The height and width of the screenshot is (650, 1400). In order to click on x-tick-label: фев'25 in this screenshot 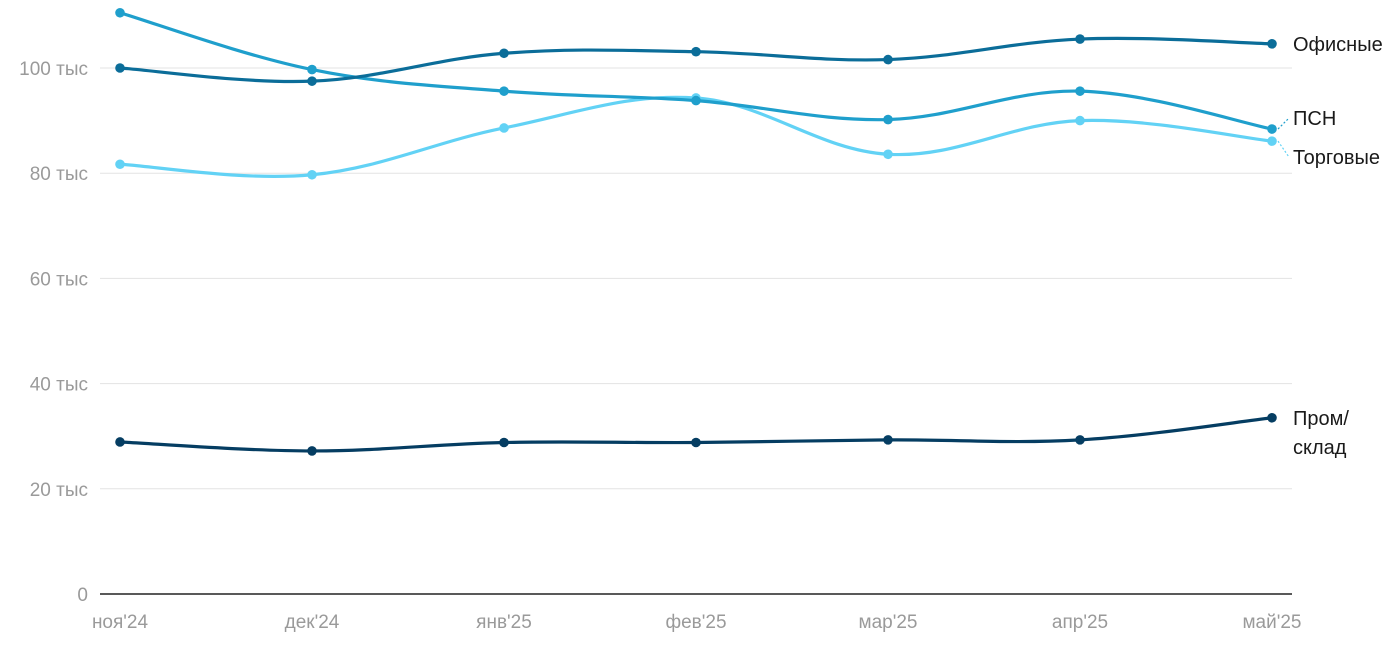, I will do `click(695, 622)`.